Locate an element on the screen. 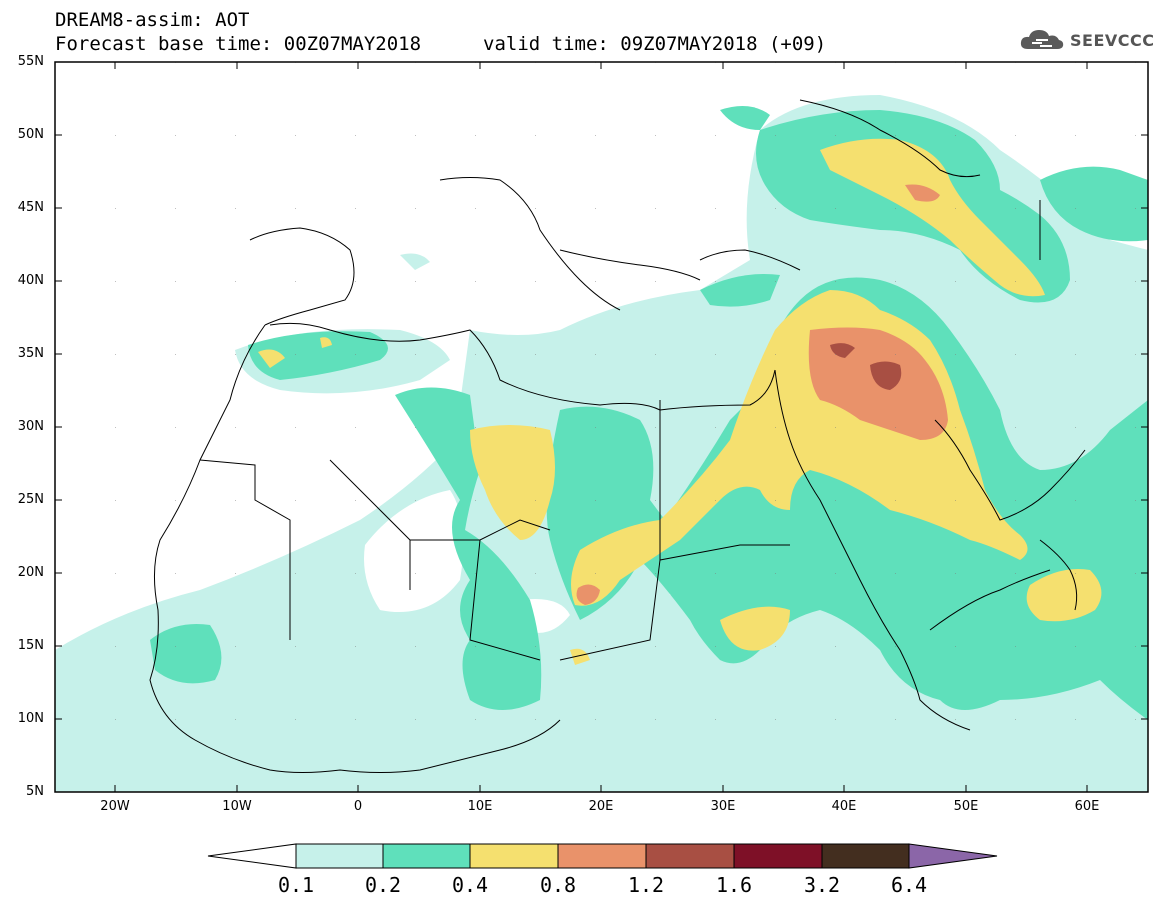  lat-label: 25N is located at coordinates (30, 499).